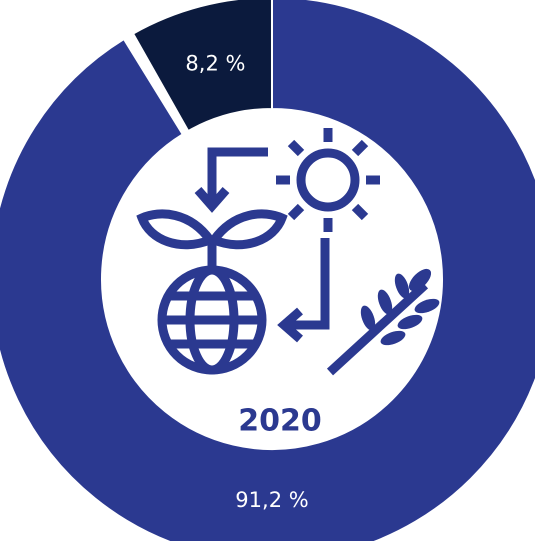 The width and height of the screenshot is (535, 541). What do you see at coordinates (271, 500) in the screenshot?
I see `slice-label: 91,2 %` at bounding box center [271, 500].